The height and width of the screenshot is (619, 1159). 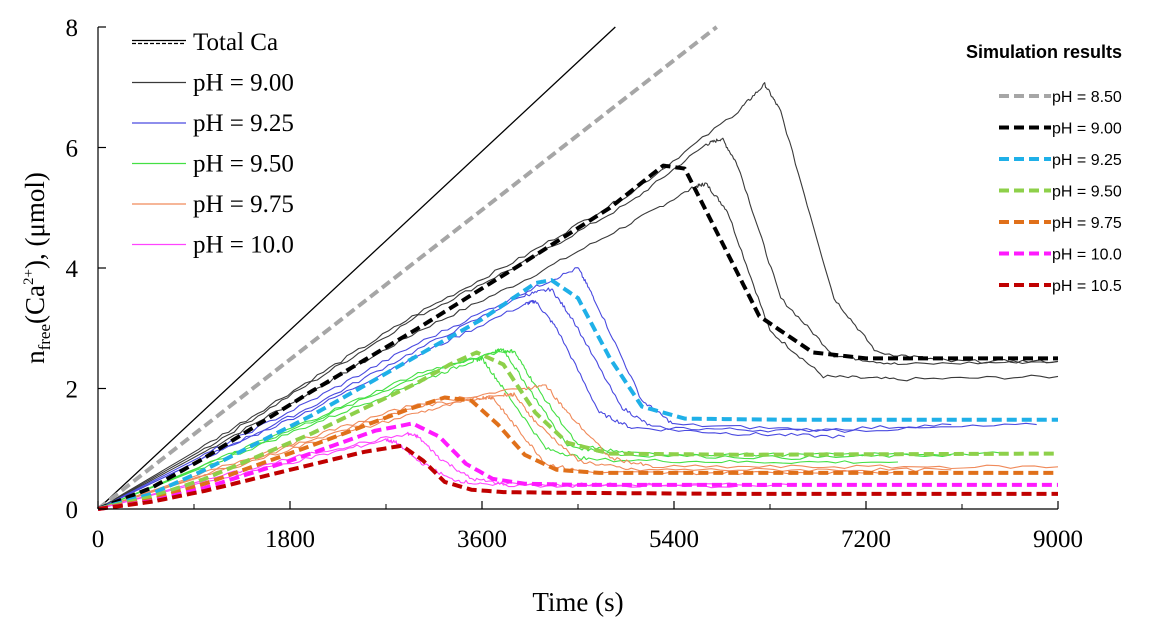 What do you see at coordinates (1087, 97) in the screenshot?
I see `legend-label: pH = 8.50` at bounding box center [1087, 97].